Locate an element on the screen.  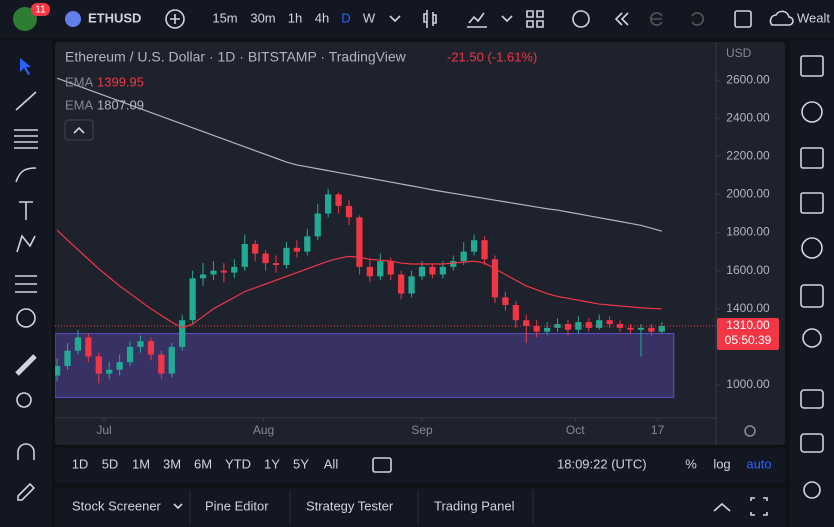
tab: Trading Panel is located at coordinates (474, 505).